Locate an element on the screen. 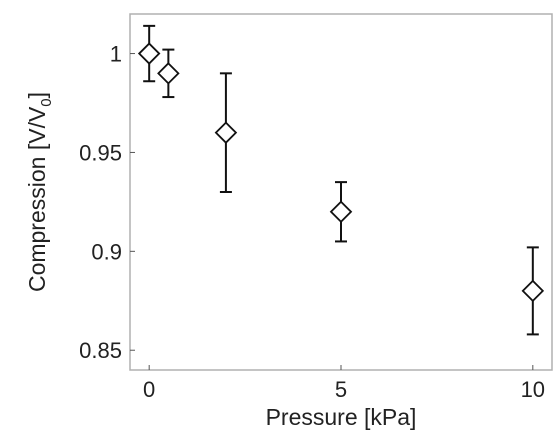  x-tick-label: 10 is located at coordinates (533, 389).